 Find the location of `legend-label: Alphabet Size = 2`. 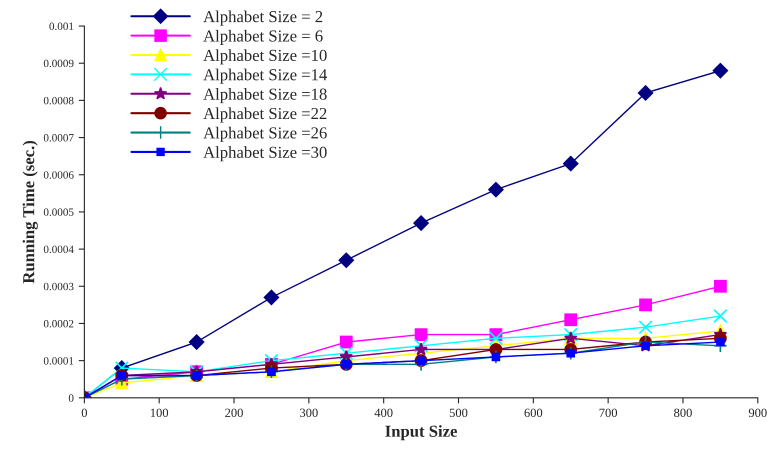

legend-label: Alphabet Size = 2 is located at coordinates (262, 18).